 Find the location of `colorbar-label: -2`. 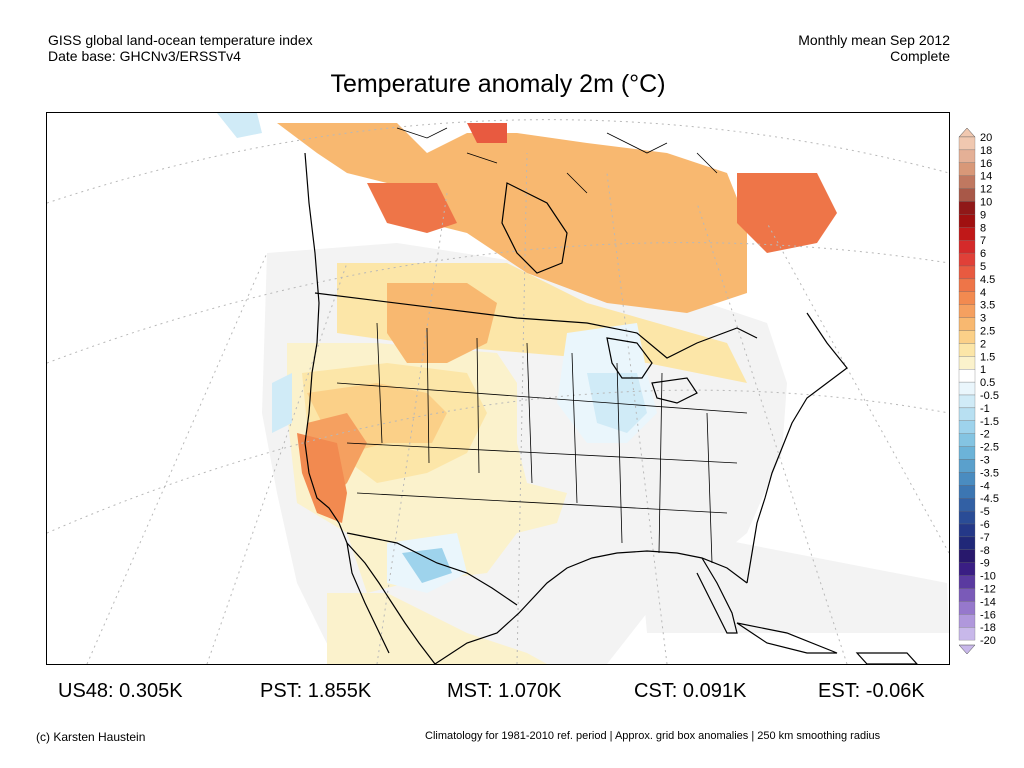

colorbar-label: -2 is located at coordinates (985, 435).